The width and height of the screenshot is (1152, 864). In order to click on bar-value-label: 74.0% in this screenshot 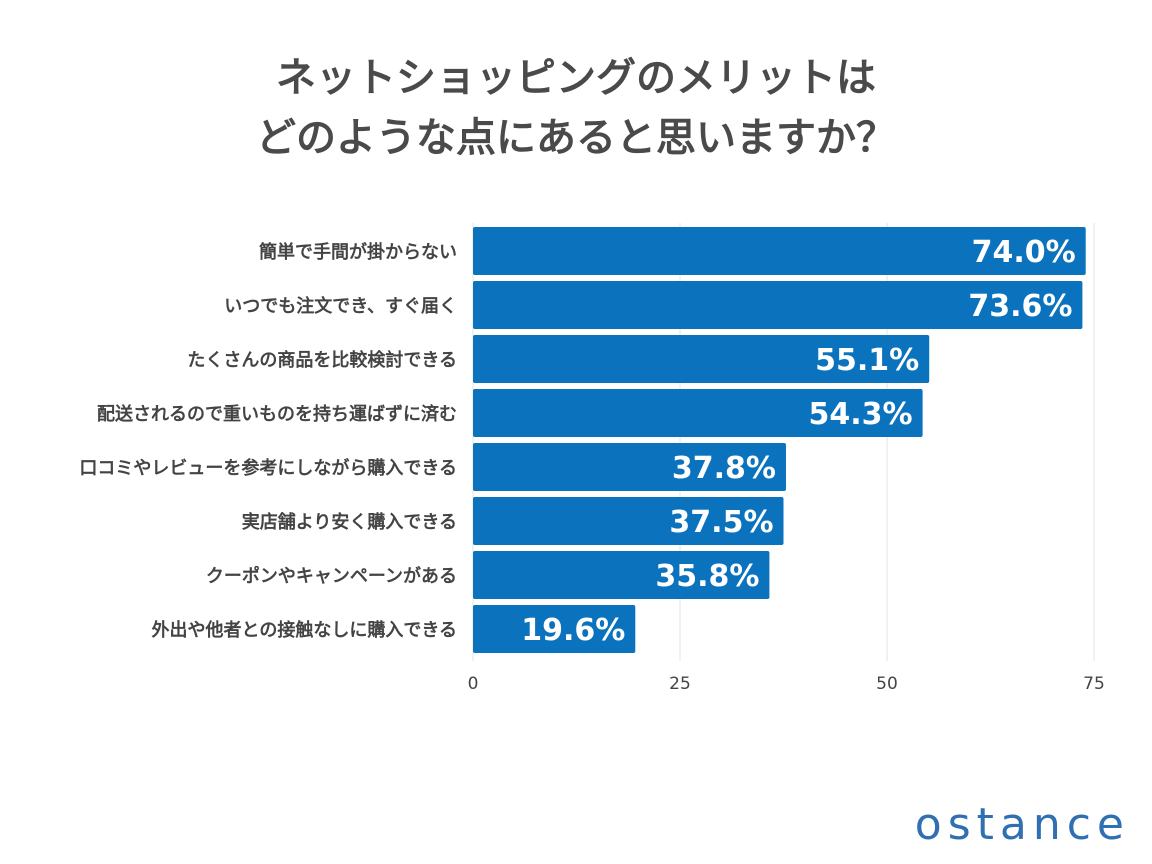, I will do `click(1024, 252)`.